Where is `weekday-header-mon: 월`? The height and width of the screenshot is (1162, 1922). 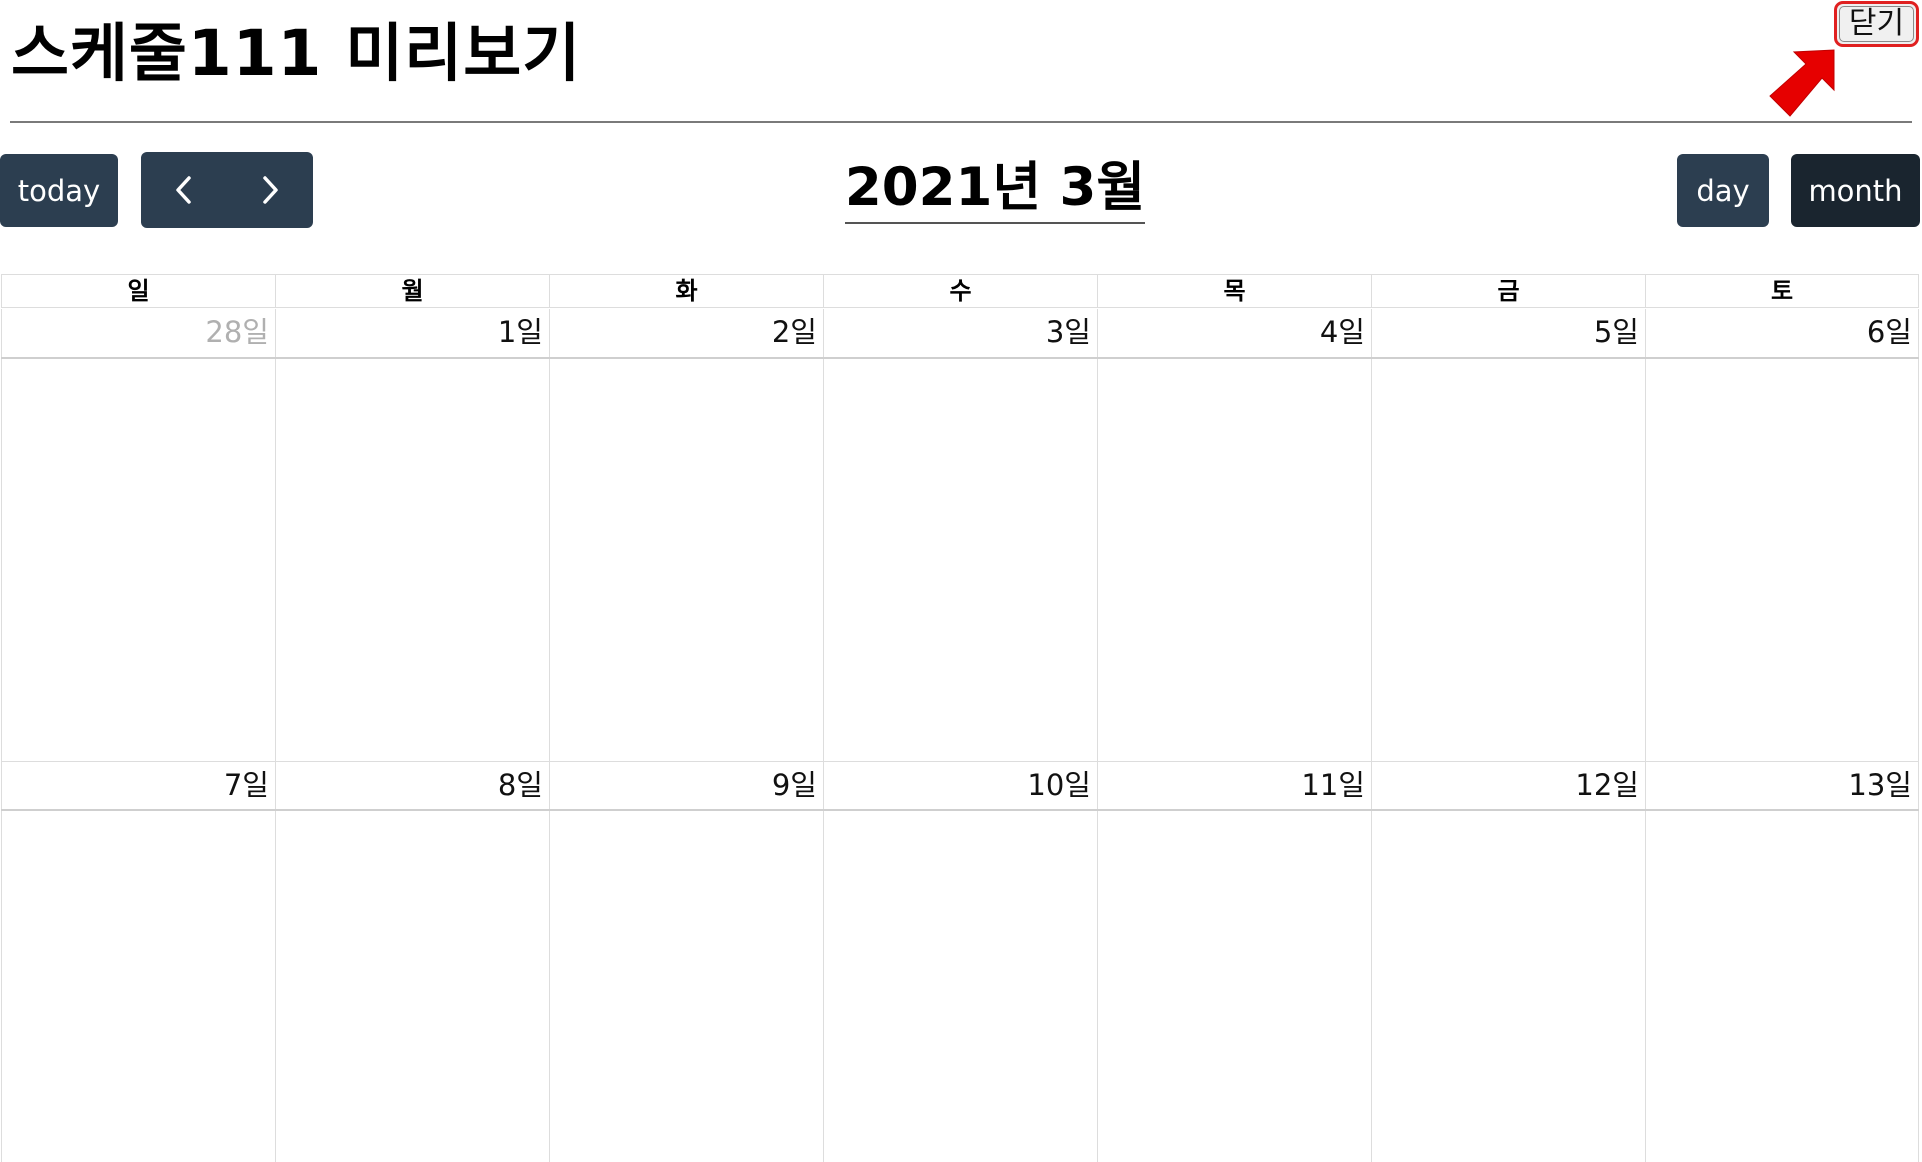 weekday-header-mon: 월 is located at coordinates (412, 291).